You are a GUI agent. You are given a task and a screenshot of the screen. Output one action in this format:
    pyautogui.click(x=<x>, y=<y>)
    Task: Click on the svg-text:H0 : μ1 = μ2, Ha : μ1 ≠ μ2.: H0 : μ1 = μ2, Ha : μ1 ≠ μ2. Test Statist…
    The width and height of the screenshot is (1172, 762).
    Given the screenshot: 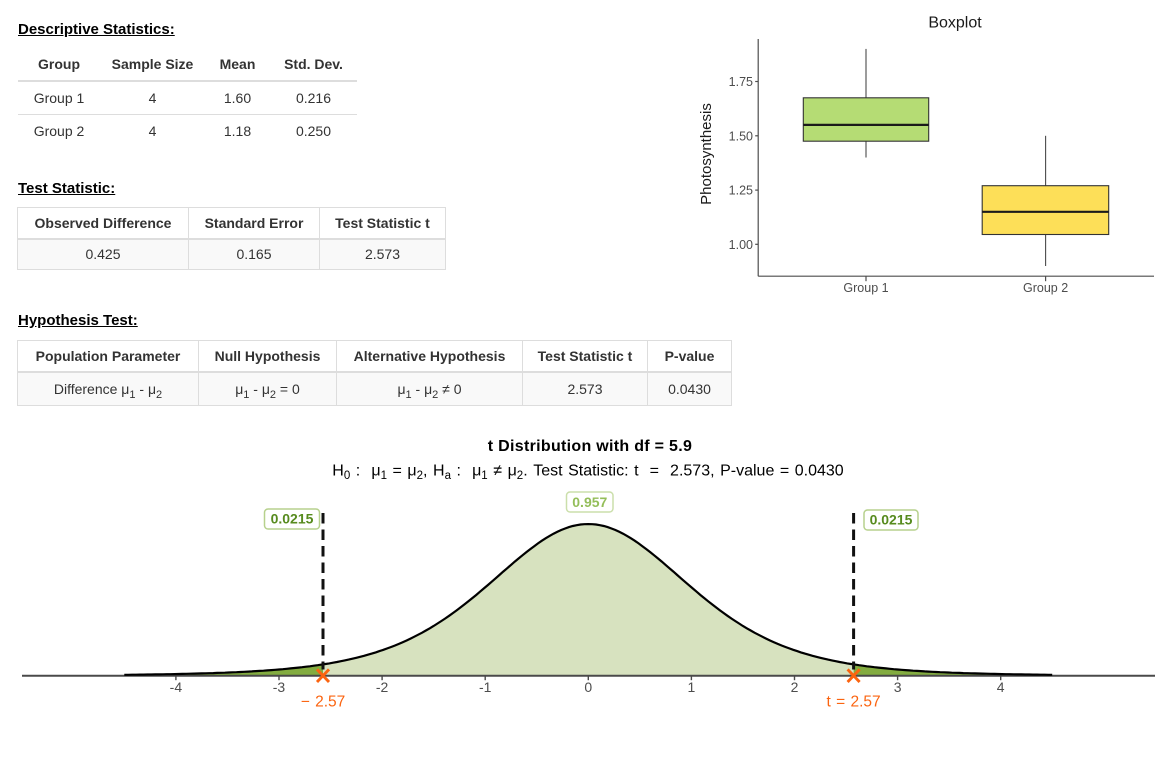 What is the action you would take?
    pyautogui.click(x=588, y=472)
    